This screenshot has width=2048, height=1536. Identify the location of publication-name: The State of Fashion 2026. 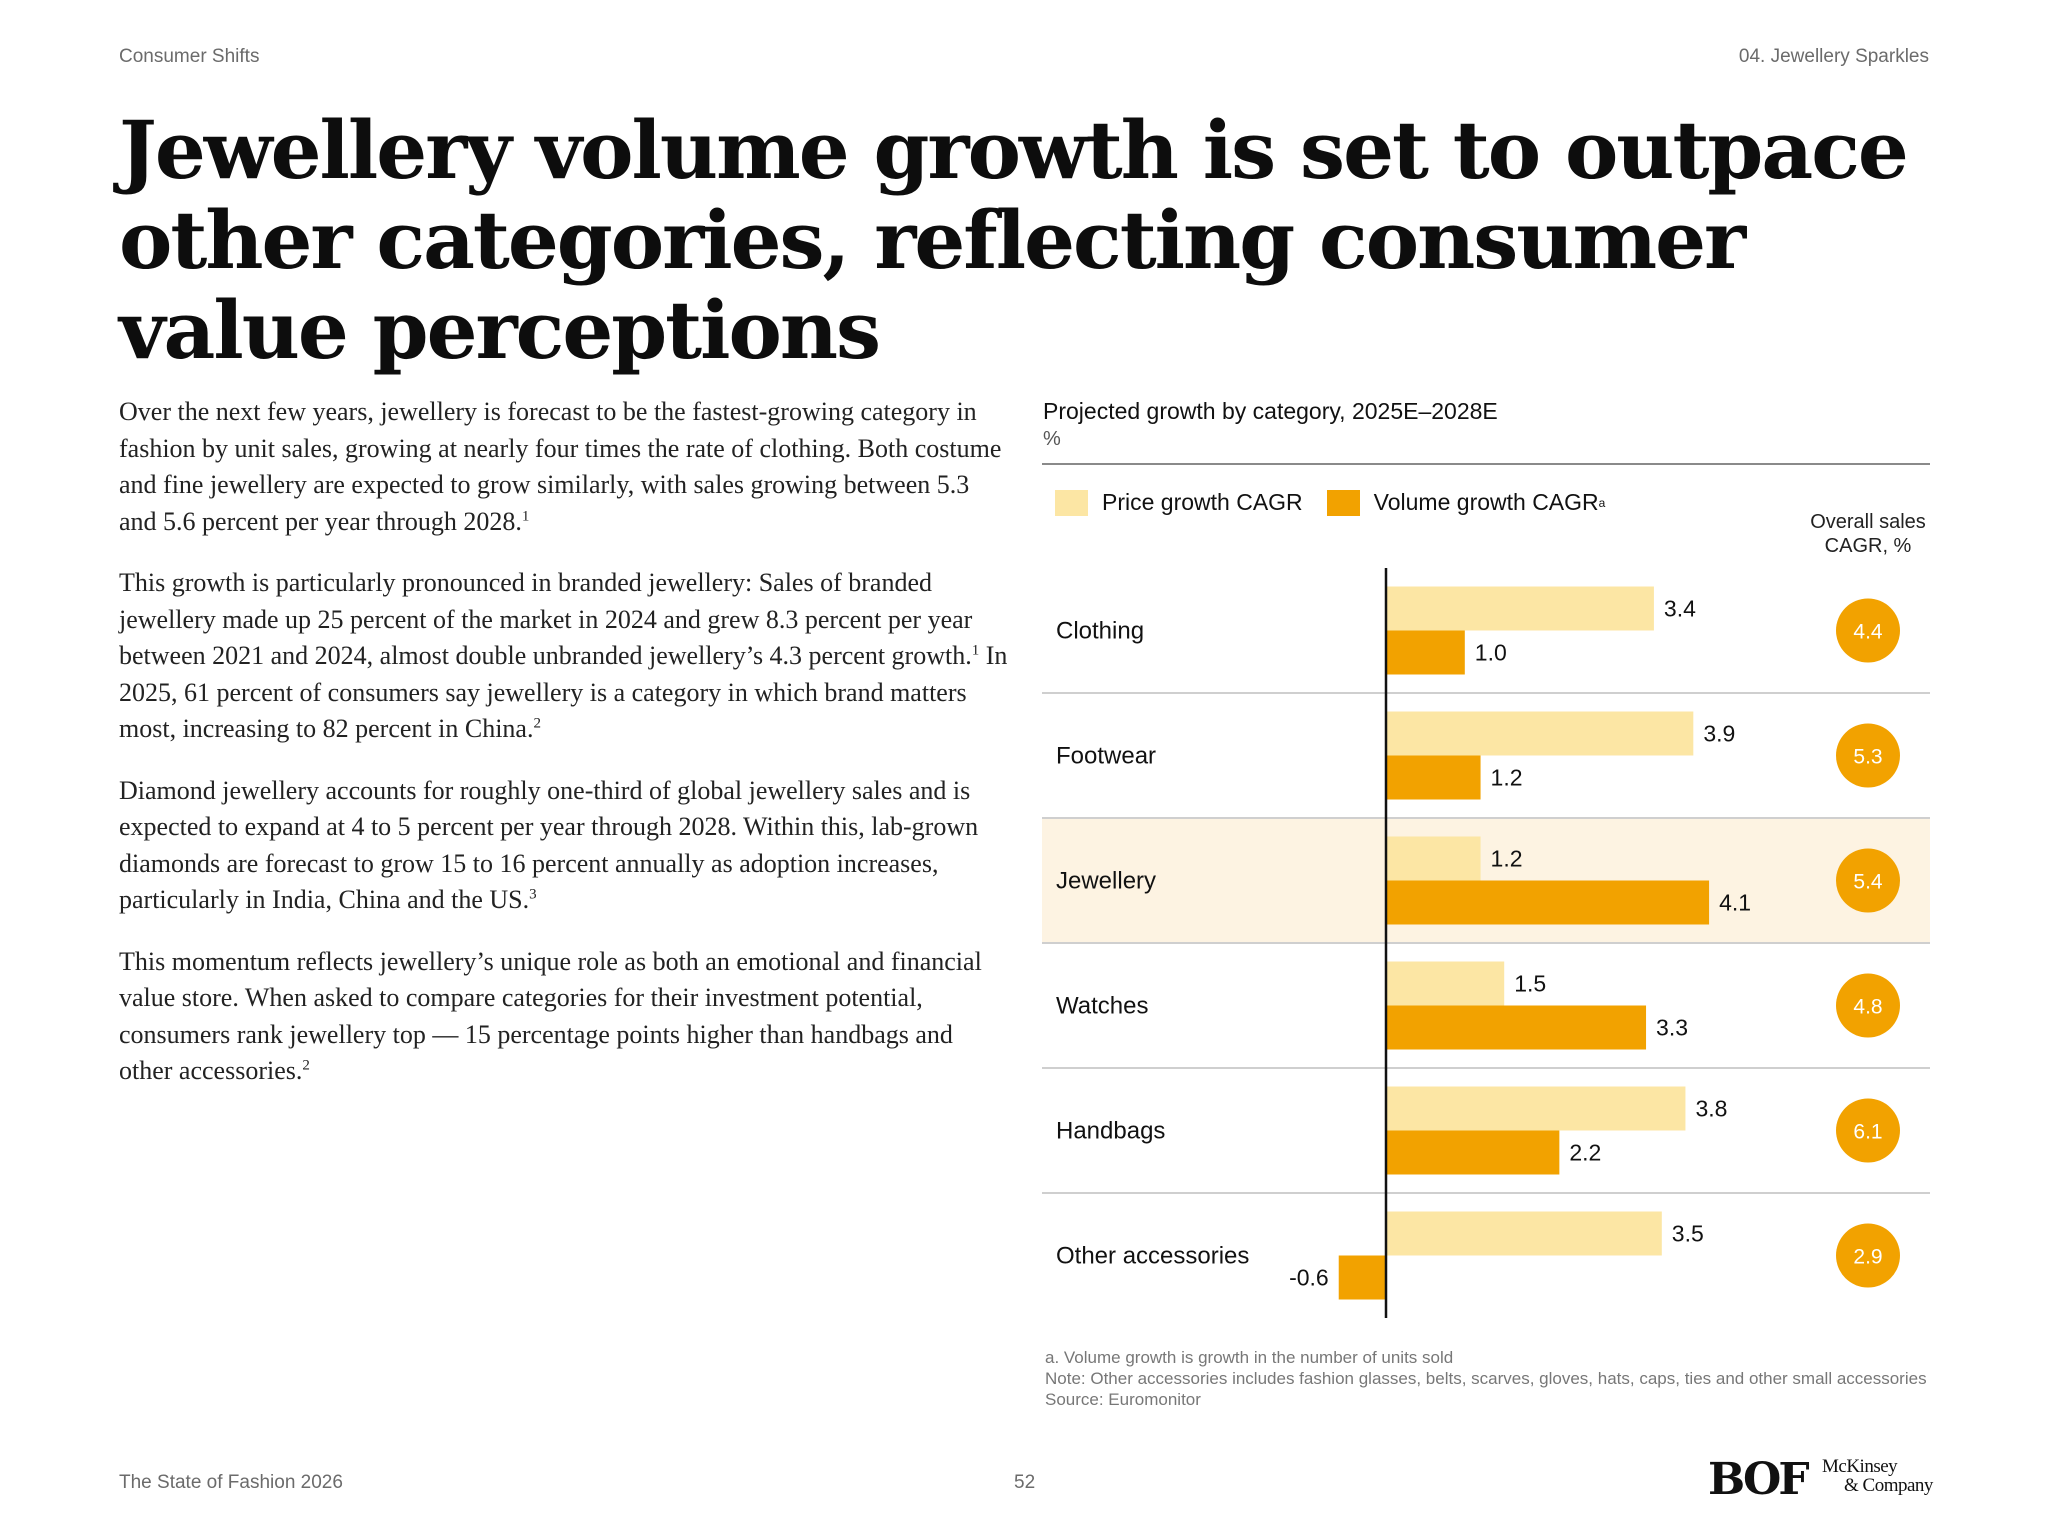
(231, 1482).